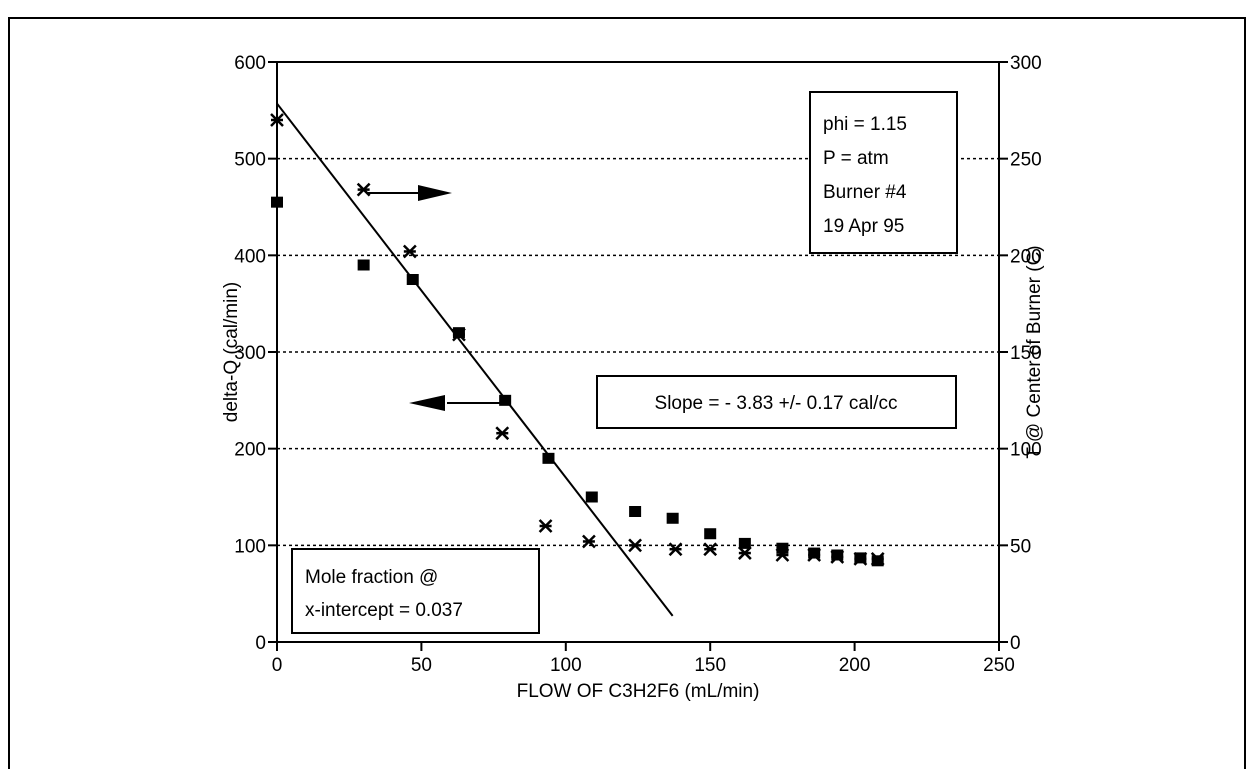  I want to click on y-axis-label: delta-Q (cal/min), so click(231, 352).